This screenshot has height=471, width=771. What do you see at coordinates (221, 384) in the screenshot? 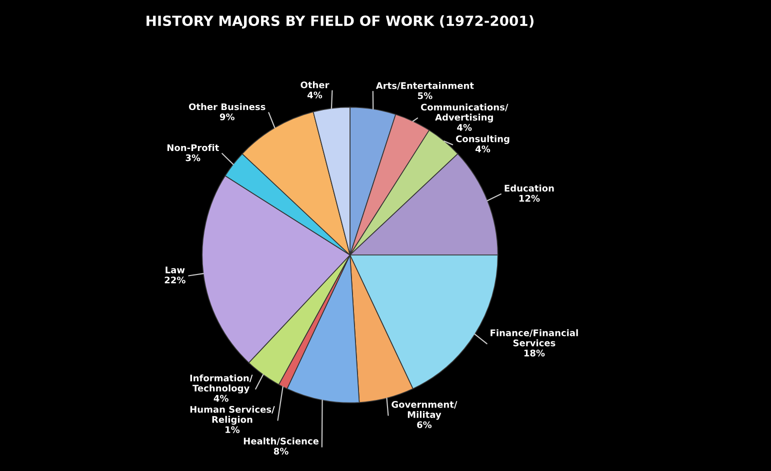
I see `slice-label: Information/ Technology` at bounding box center [221, 384].